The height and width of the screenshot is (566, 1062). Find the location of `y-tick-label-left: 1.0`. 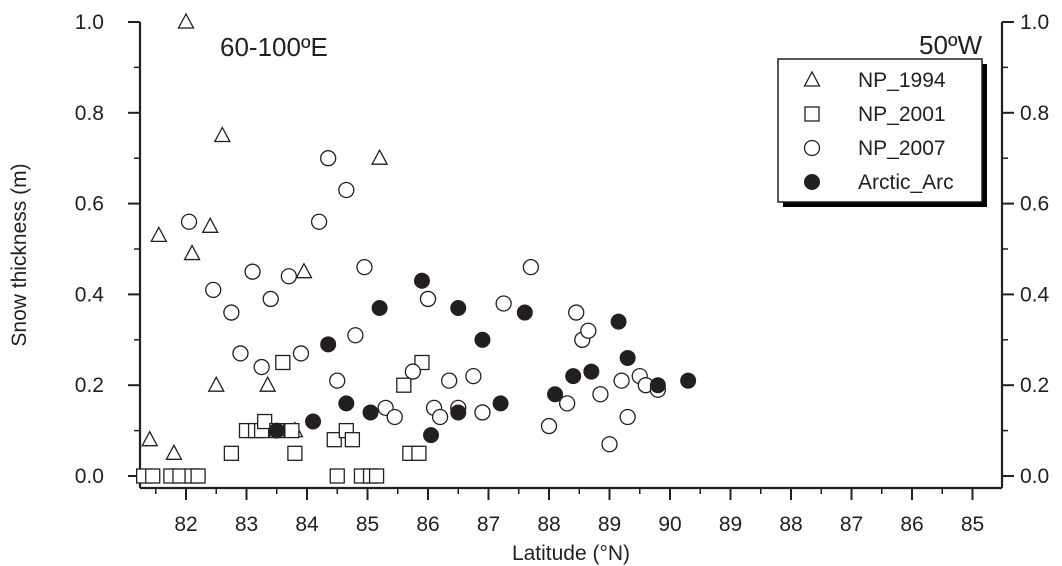

y-tick-label-left: 1.0 is located at coordinates (89, 22).